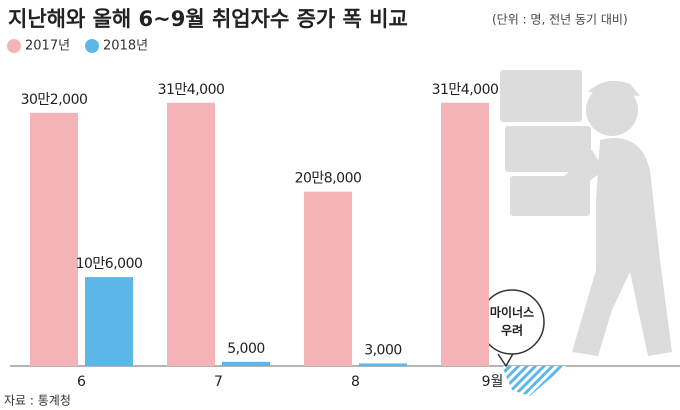  Describe the element at coordinates (493, 382) in the screenshot. I see `x-tick-label: 9월` at that location.